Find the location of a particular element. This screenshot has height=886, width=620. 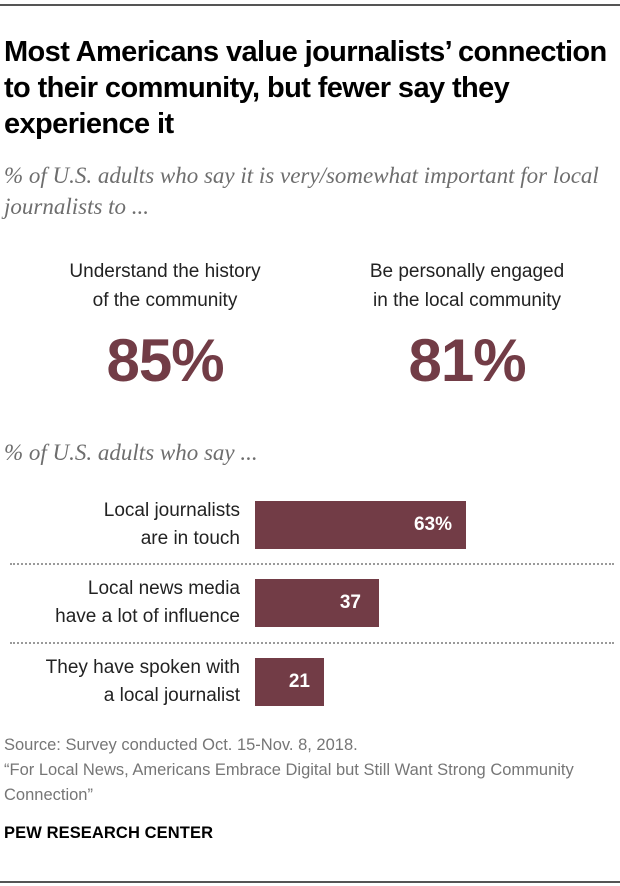

top-rule is located at coordinates (310, 5).